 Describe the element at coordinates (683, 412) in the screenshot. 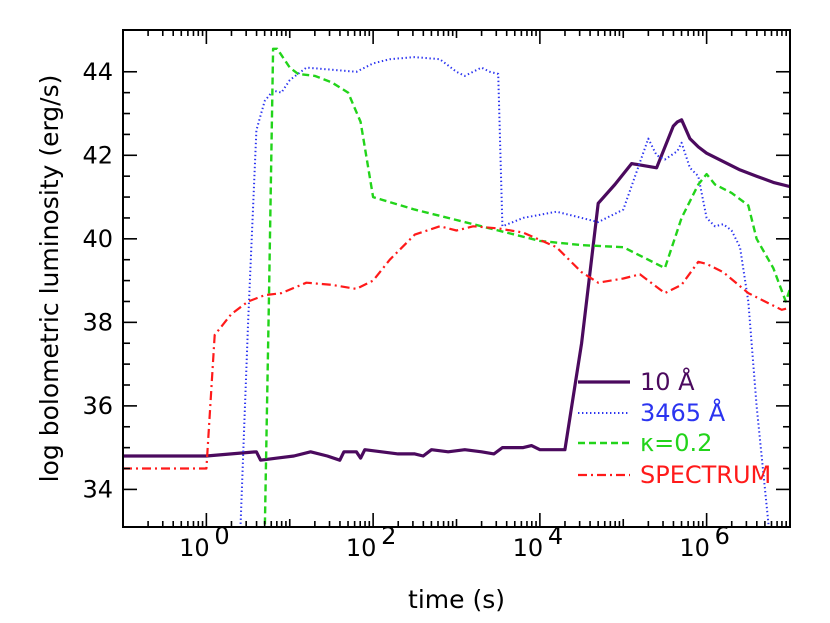

I see `legend-label: 3465 Å` at that location.